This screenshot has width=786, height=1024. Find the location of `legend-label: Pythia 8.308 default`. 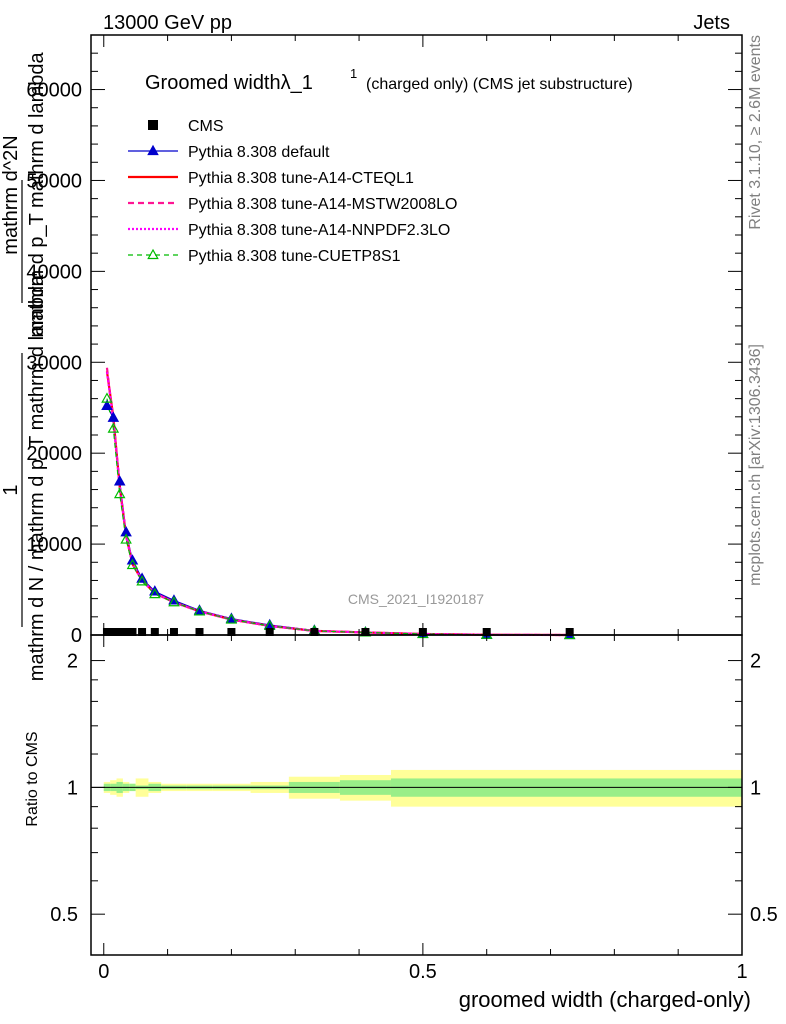

legend-label: Pythia 8.308 default is located at coordinates (259, 152).